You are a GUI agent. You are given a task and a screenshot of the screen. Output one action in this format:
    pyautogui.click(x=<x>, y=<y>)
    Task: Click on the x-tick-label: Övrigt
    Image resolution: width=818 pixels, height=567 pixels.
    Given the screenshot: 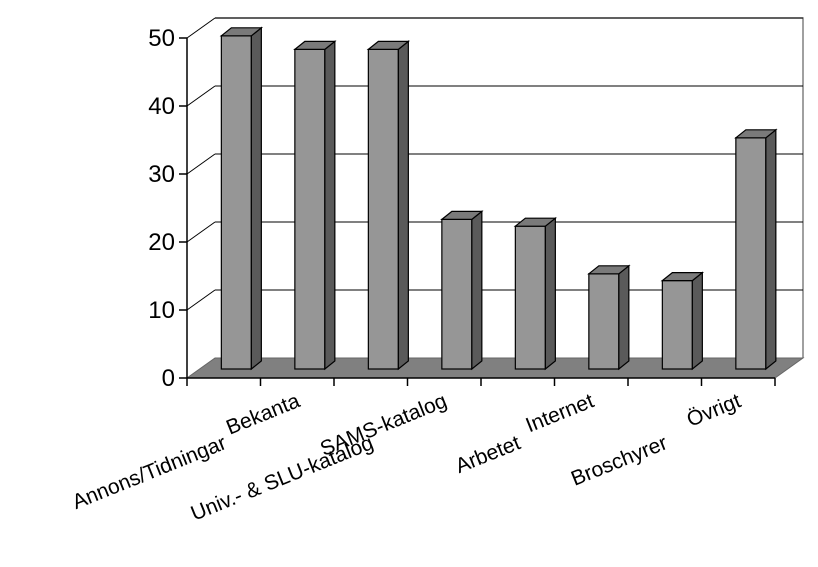 What is the action you would take?
    pyautogui.click(x=714, y=410)
    